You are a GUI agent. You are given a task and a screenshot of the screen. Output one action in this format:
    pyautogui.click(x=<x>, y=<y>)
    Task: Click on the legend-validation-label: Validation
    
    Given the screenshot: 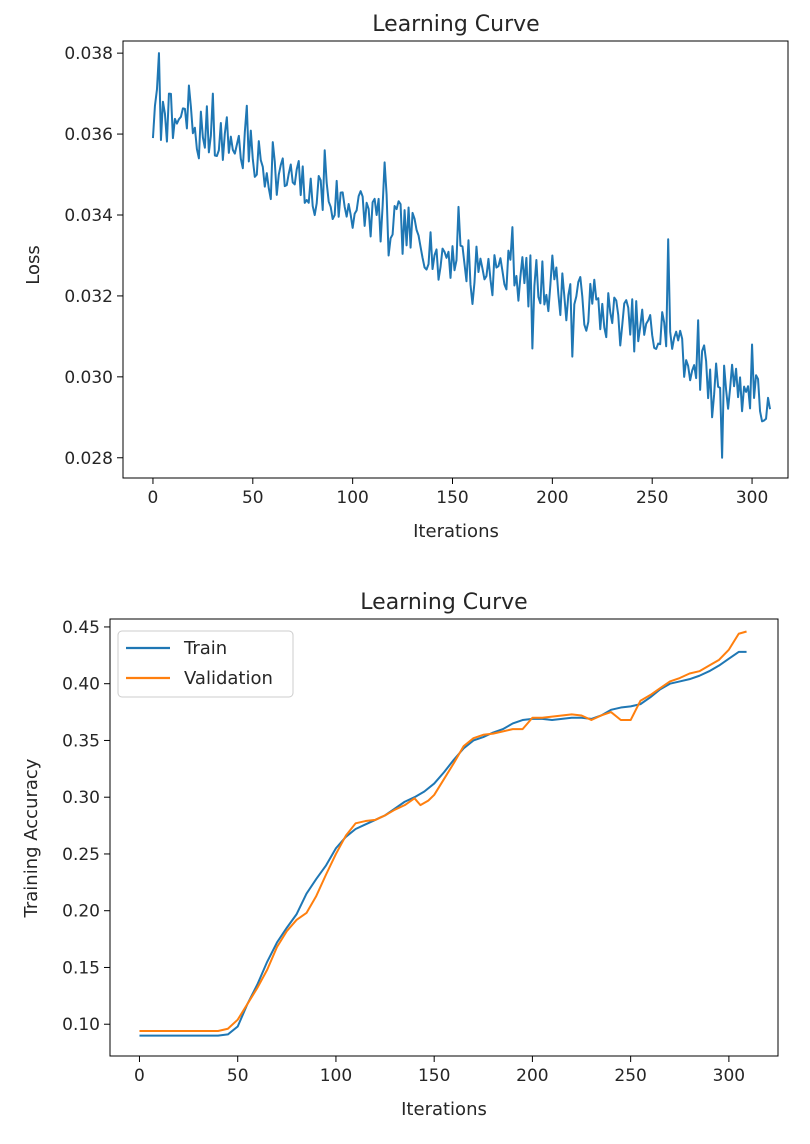 What is the action you would take?
    pyautogui.click(x=228, y=678)
    